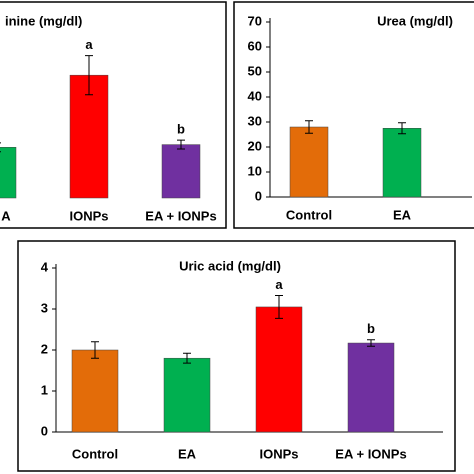 The image size is (474, 474). What do you see at coordinates (44, 348) in the screenshot?
I see `y-tick-label: 2` at bounding box center [44, 348].